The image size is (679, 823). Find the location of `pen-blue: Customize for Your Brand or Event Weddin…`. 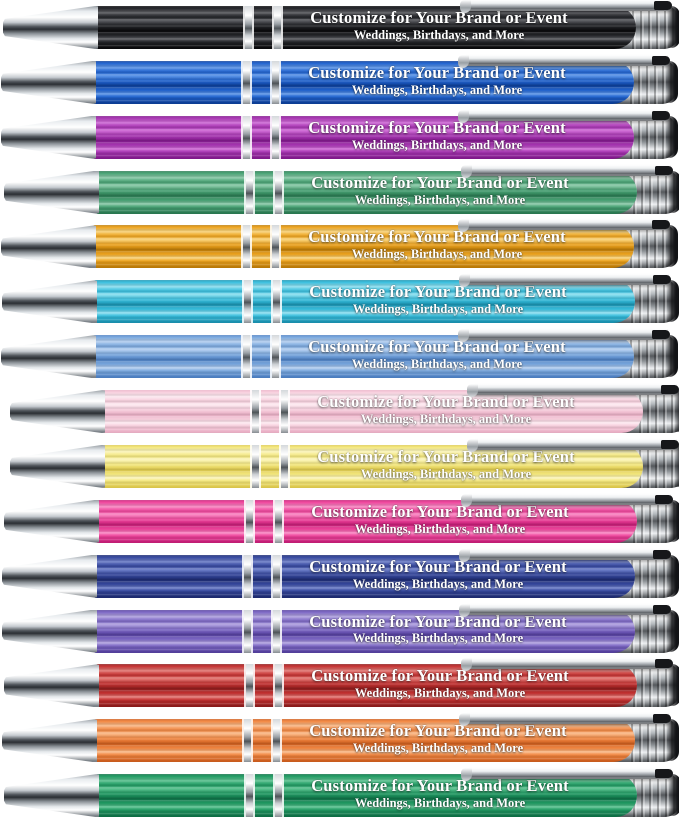

pen-blue: Customize for Your Brand or Event Weddin… is located at coordinates (339, 82).